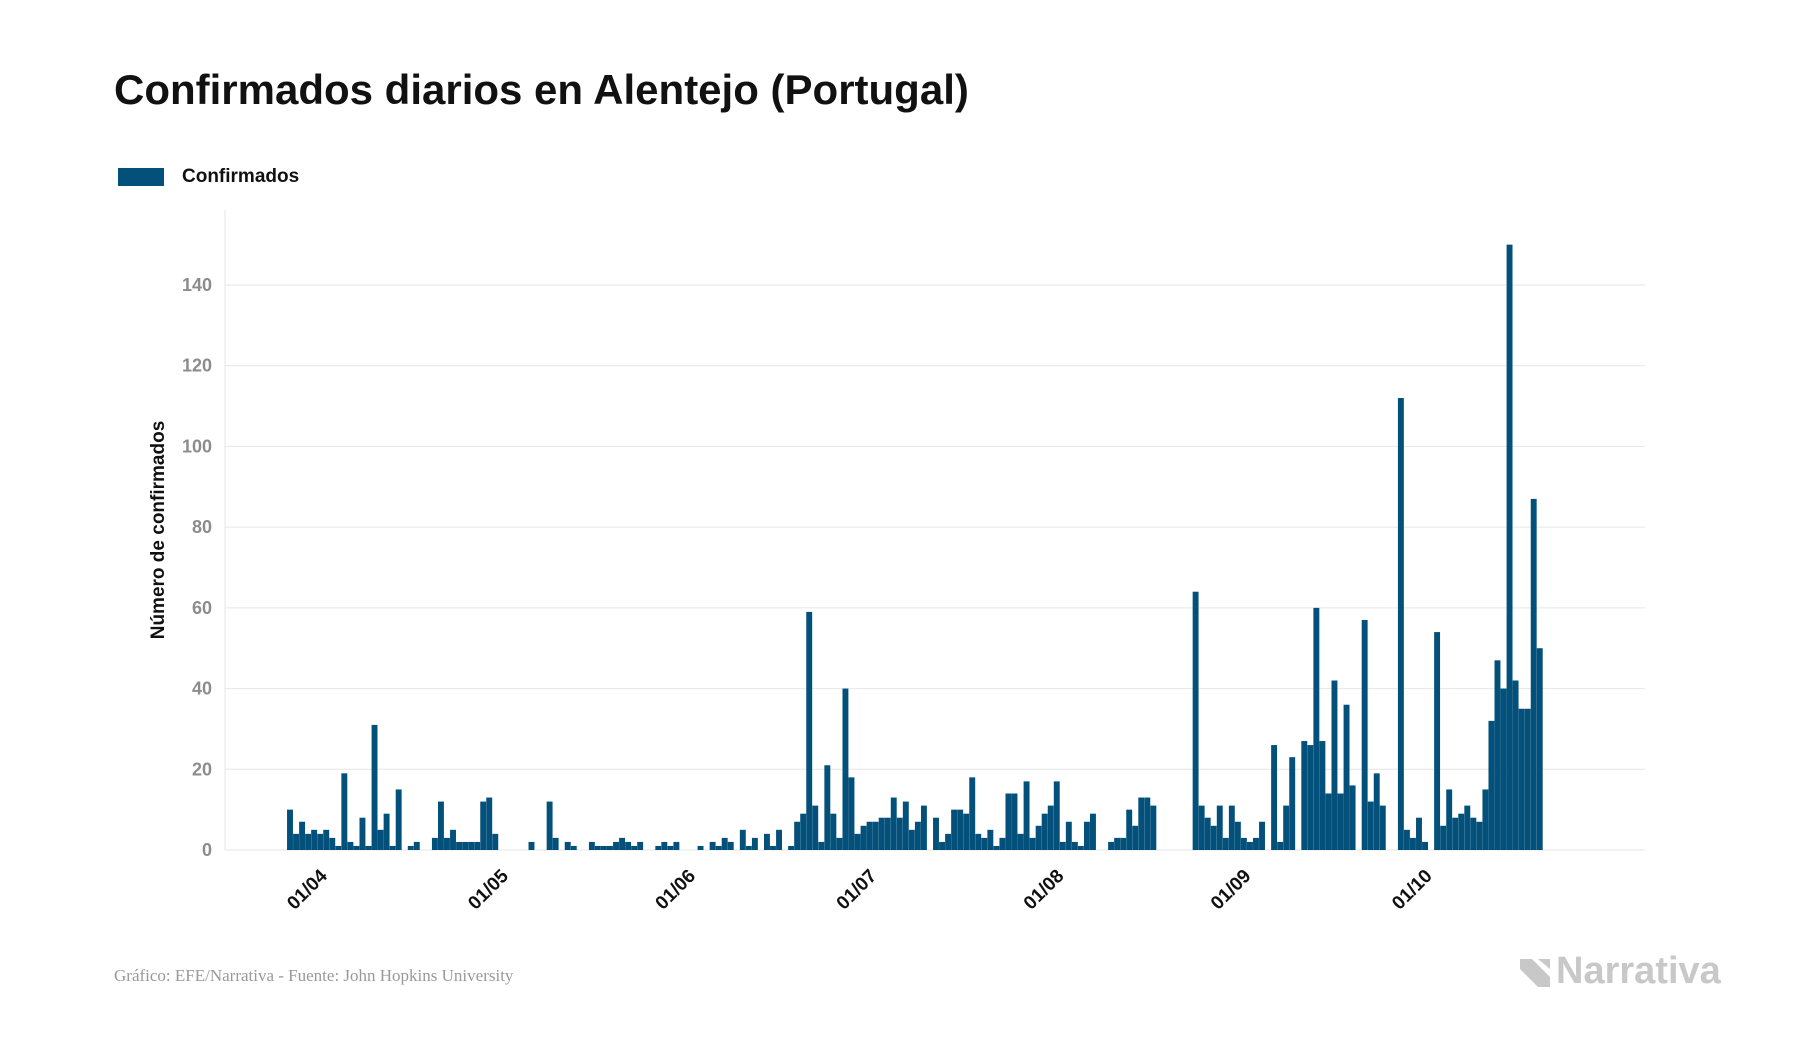 This screenshot has height=1050, width=1800. I want to click on y-tick-label: 40, so click(202, 689).